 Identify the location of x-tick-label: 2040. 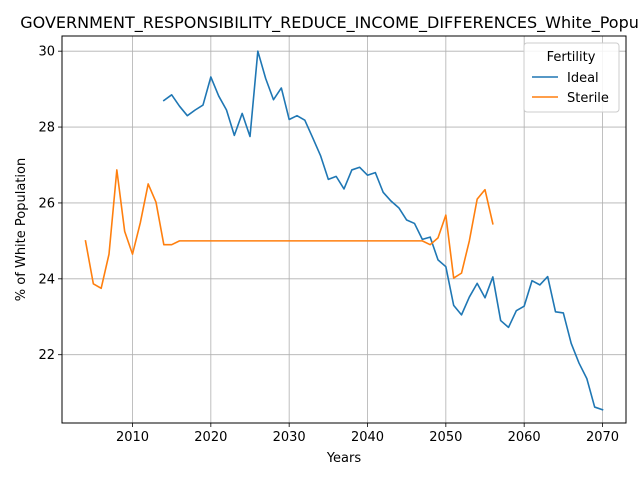
(367, 437).